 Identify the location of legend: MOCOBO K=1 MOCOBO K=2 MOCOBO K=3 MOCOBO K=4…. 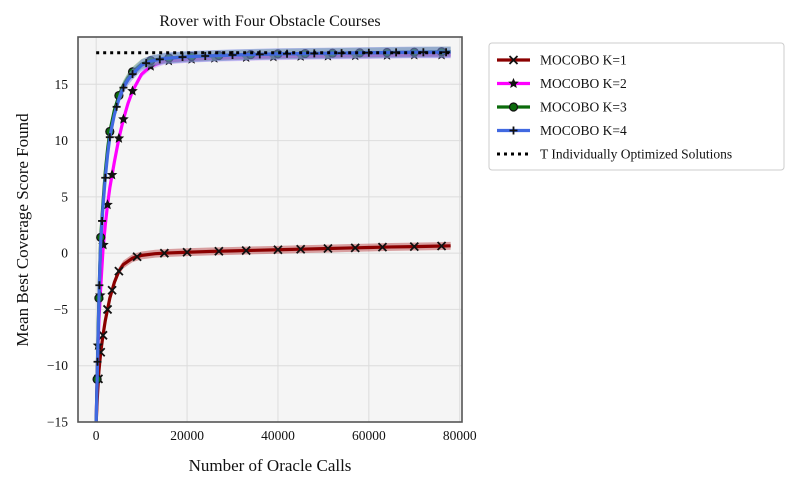
(636, 106).